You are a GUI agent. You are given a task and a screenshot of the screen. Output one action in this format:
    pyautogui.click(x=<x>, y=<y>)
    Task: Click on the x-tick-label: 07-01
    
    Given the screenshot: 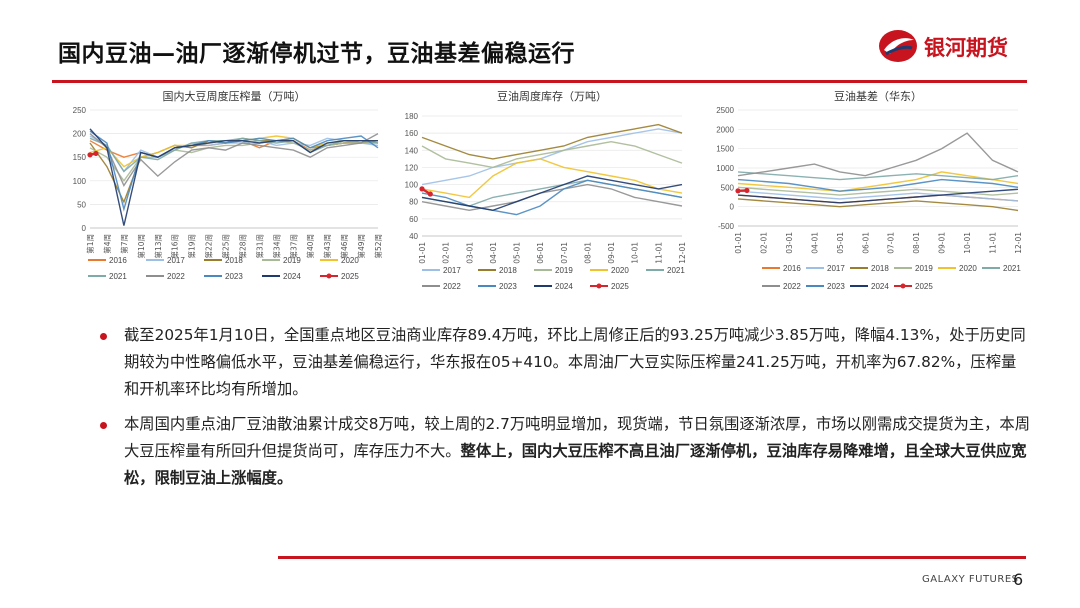 What is the action you would take?
    pyautogui.click(x=564, y=253)
    